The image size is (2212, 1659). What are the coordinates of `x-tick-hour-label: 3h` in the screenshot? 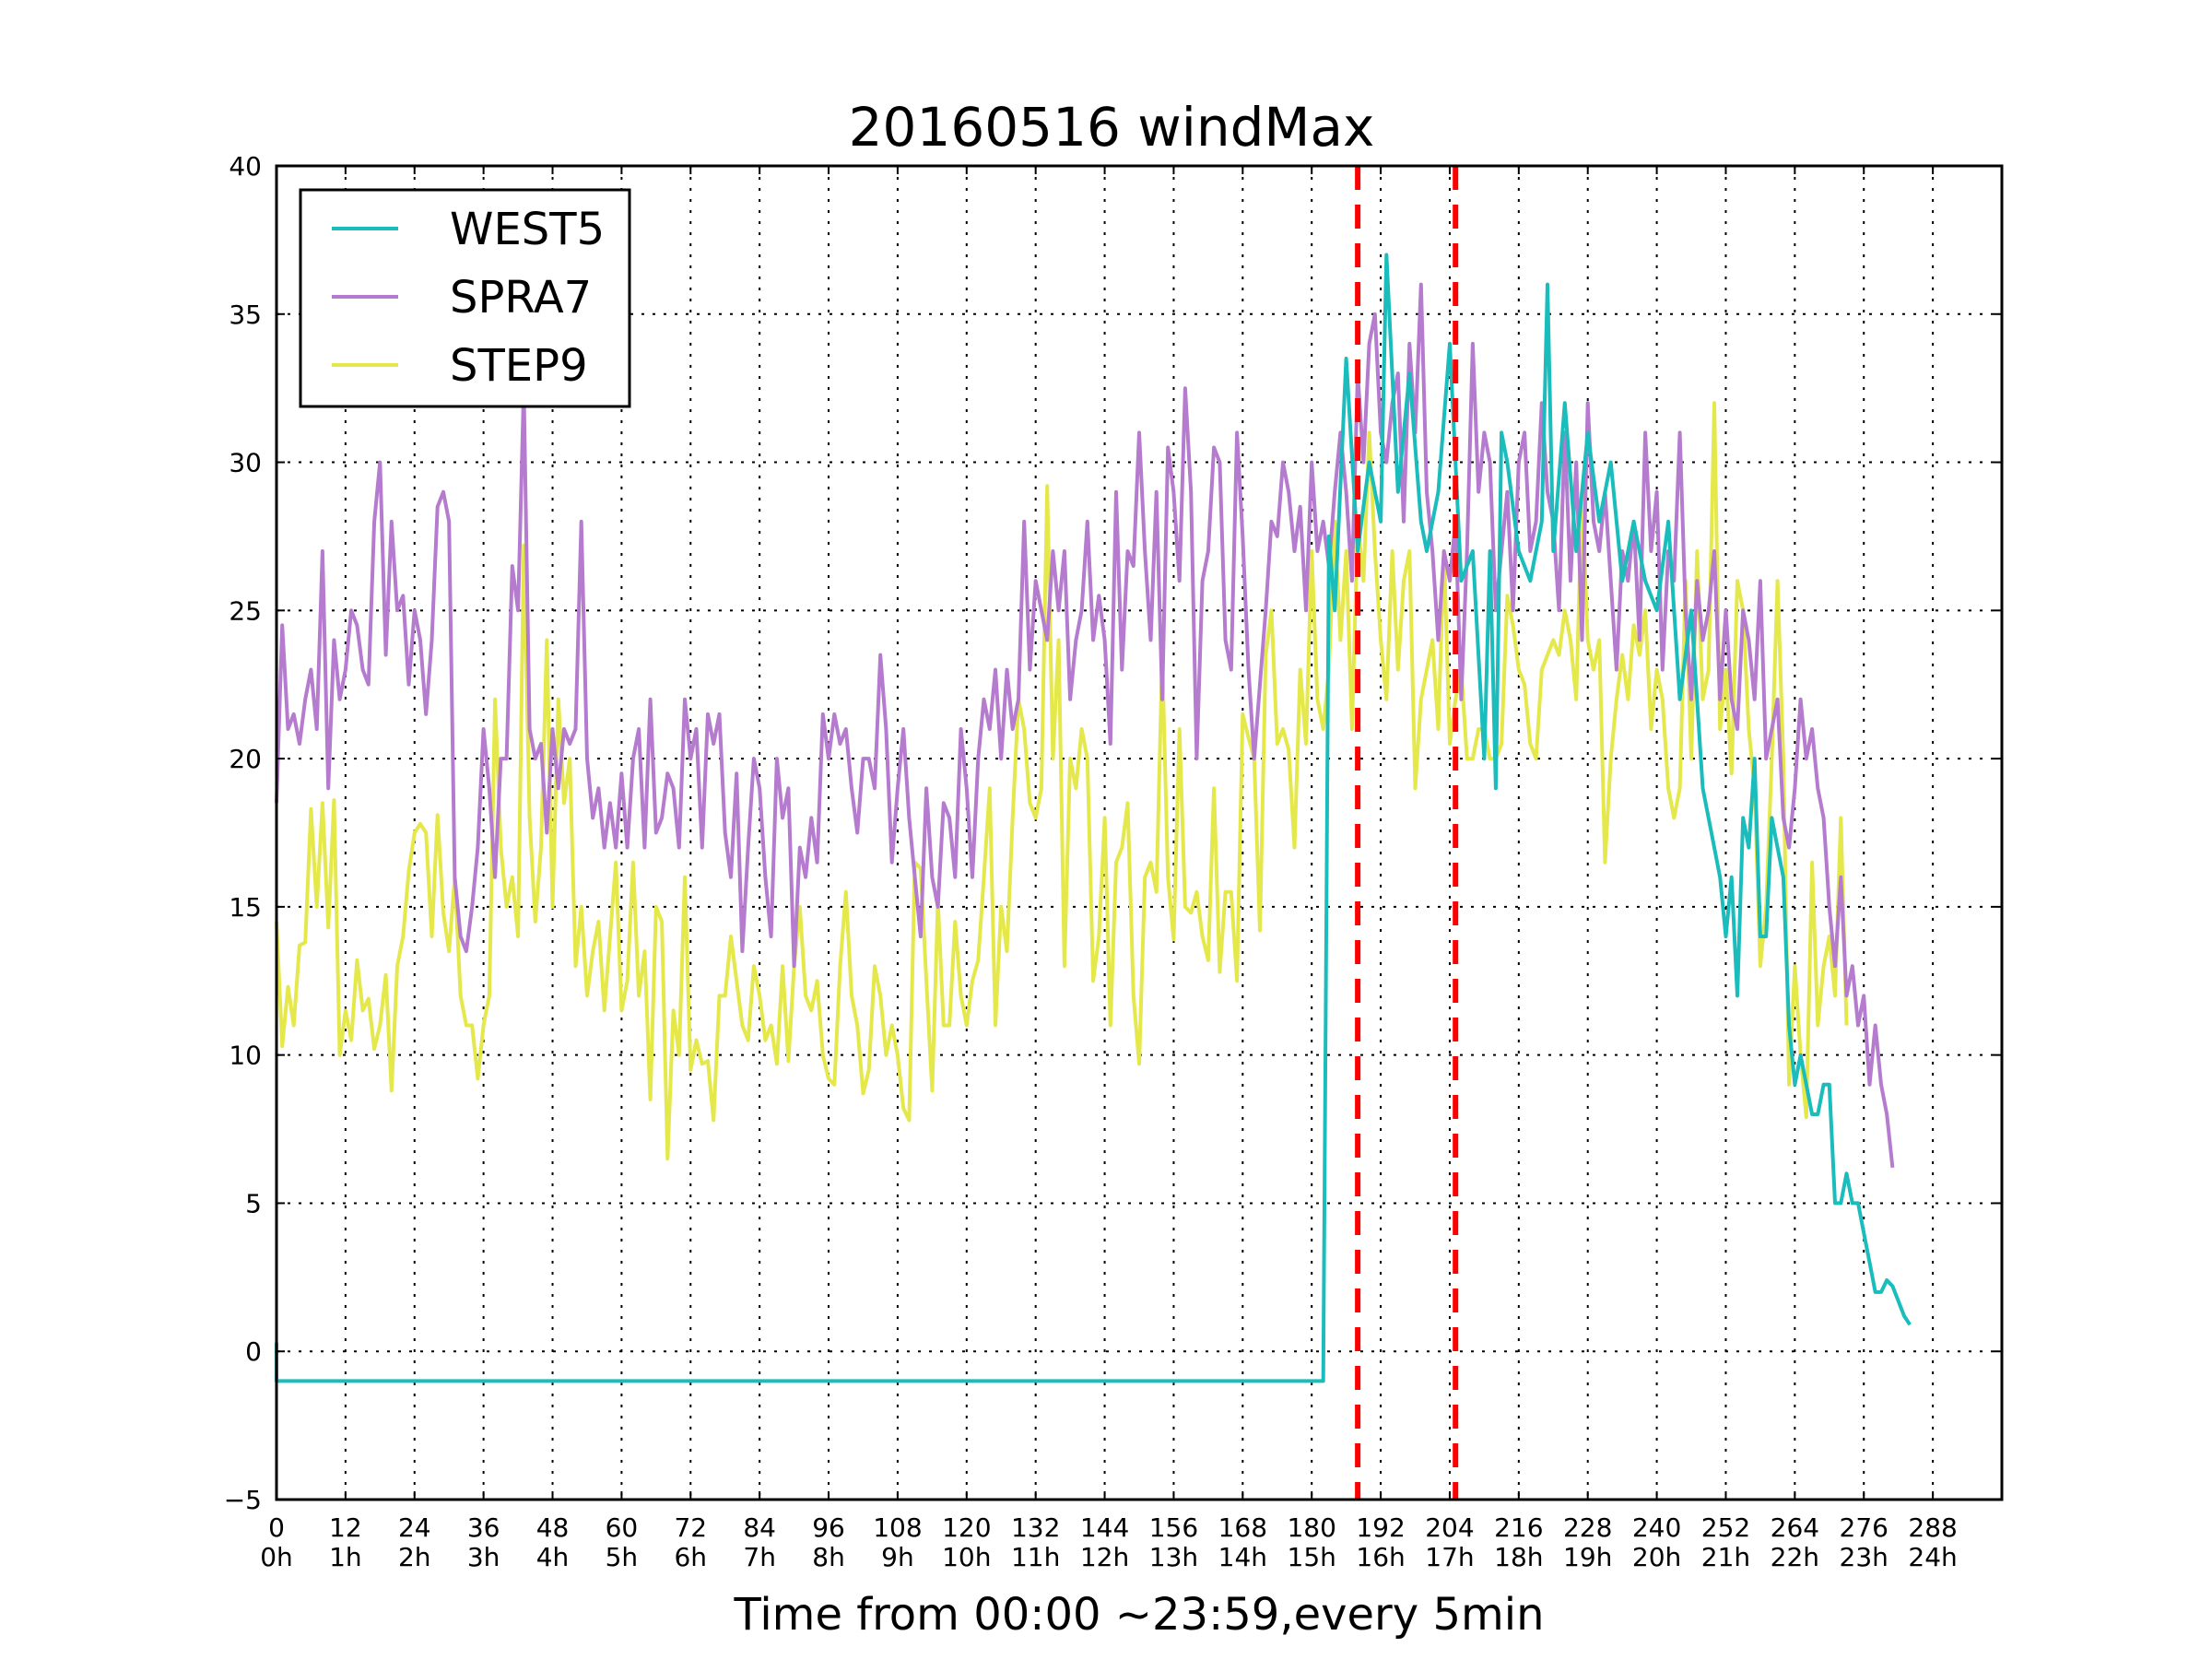 It's located at (483, 1557).